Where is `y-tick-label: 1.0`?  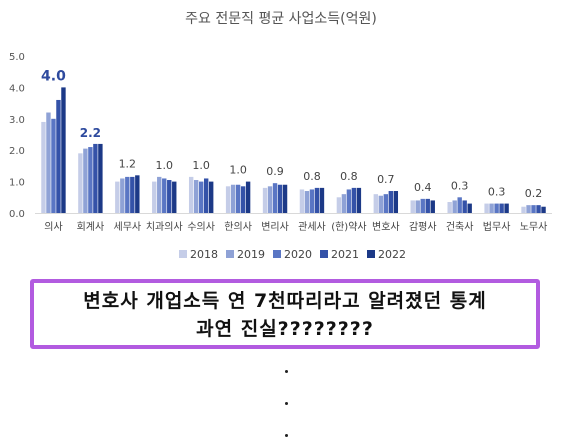 y-tick-label: 1.0 is located at coordinates (17, 183).